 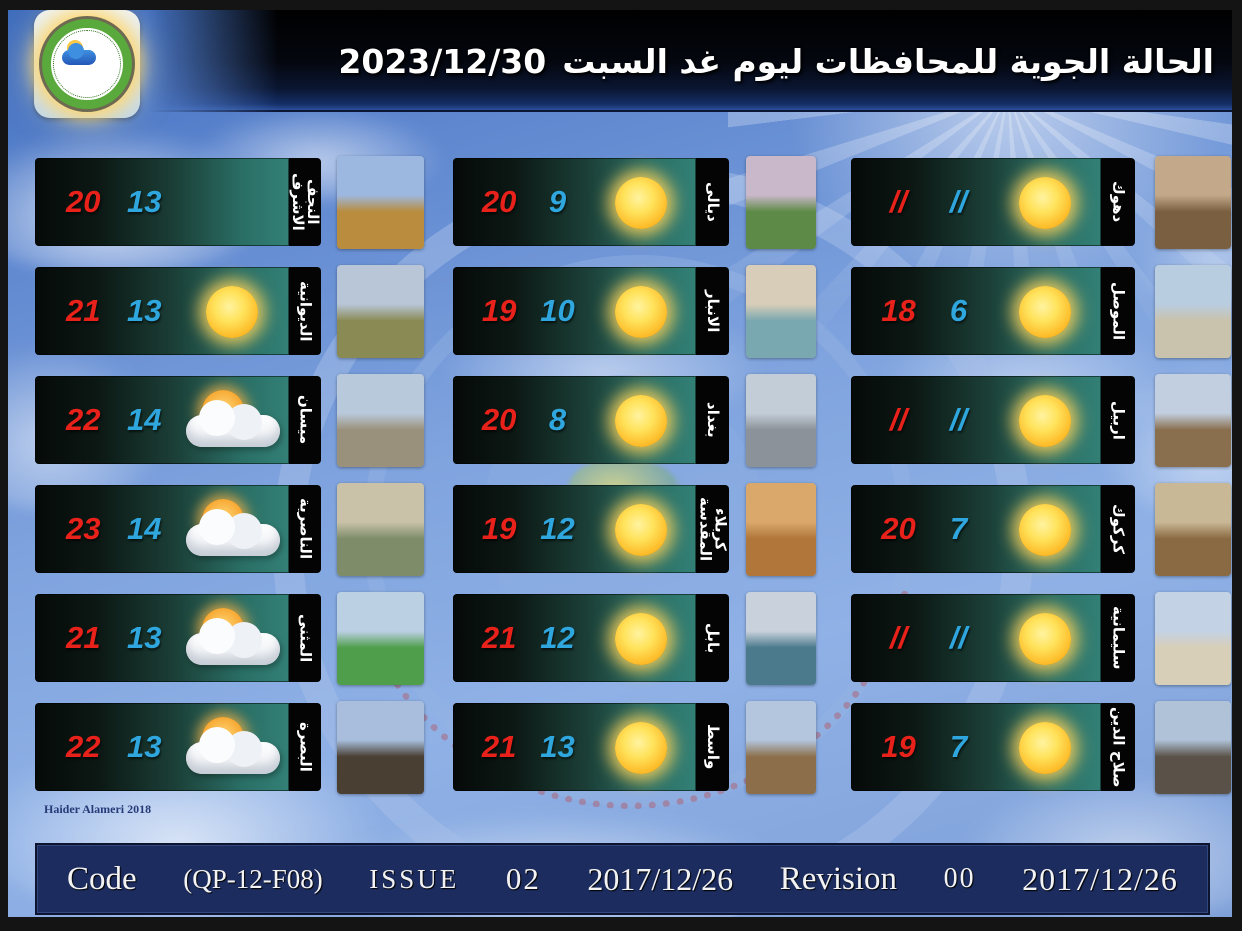 I want to click on footer-issue-label: ISSUE, so click(x=414, y=878).